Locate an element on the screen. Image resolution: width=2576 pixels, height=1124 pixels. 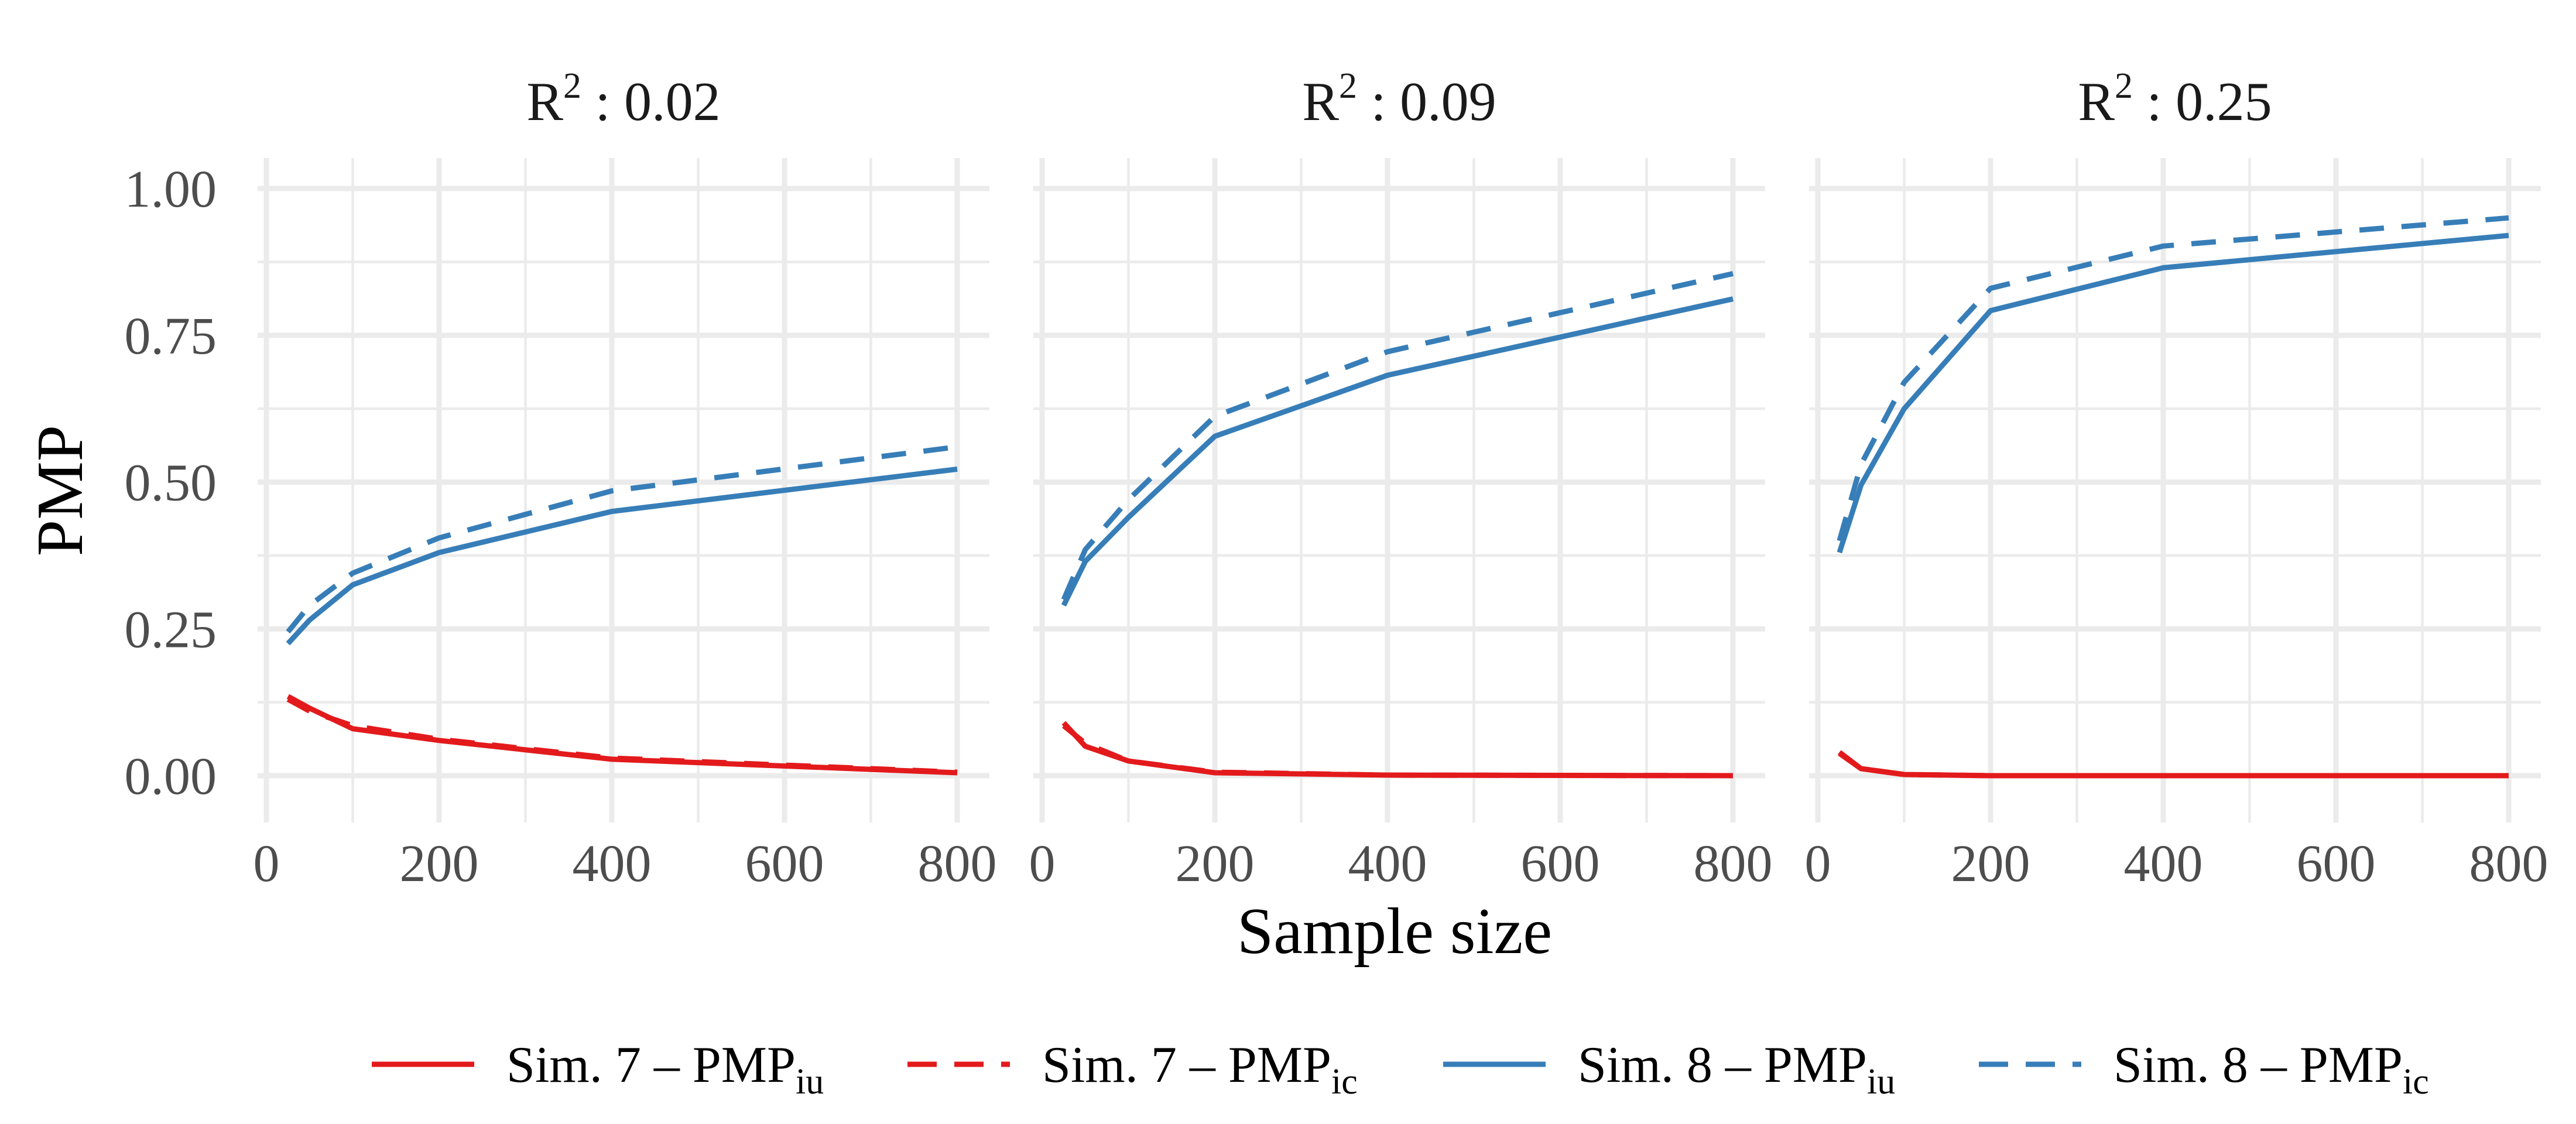
facet-title: R2 : 0.02 is located at coordinates (623, 99).